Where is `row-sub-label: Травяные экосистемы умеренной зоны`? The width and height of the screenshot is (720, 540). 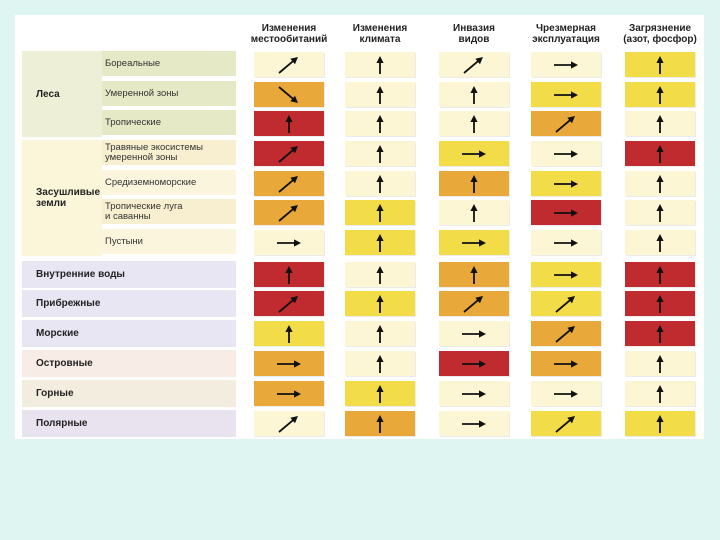 row-sub-label: Травяные экосистемы умеренной зоны is located at coordinates (169, 152).